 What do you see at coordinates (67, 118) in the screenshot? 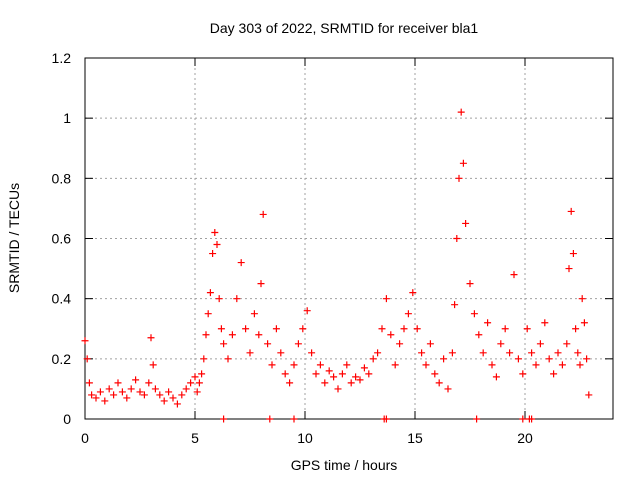
I see `y-tick-label: 1` at bounding box center [67, 118].